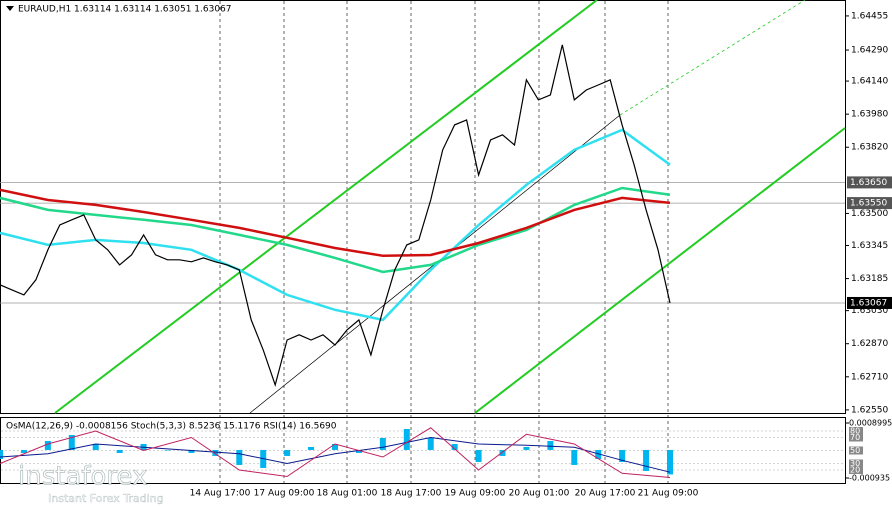  I want to click on y-tick-label: 1.63820, so click(869, 148).